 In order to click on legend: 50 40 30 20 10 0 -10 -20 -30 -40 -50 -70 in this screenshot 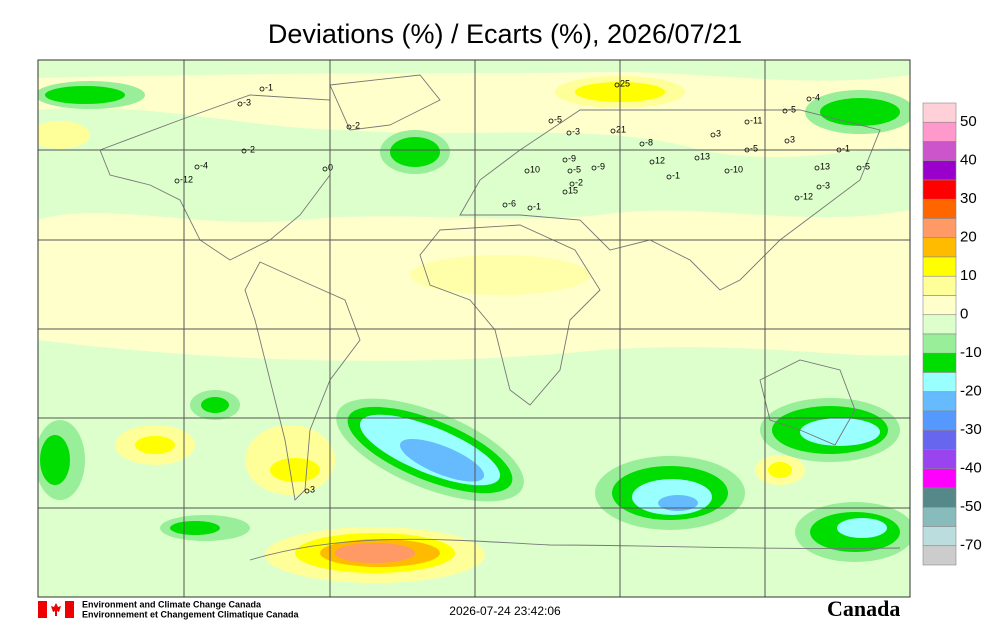, I will do `click(952, 334)`.